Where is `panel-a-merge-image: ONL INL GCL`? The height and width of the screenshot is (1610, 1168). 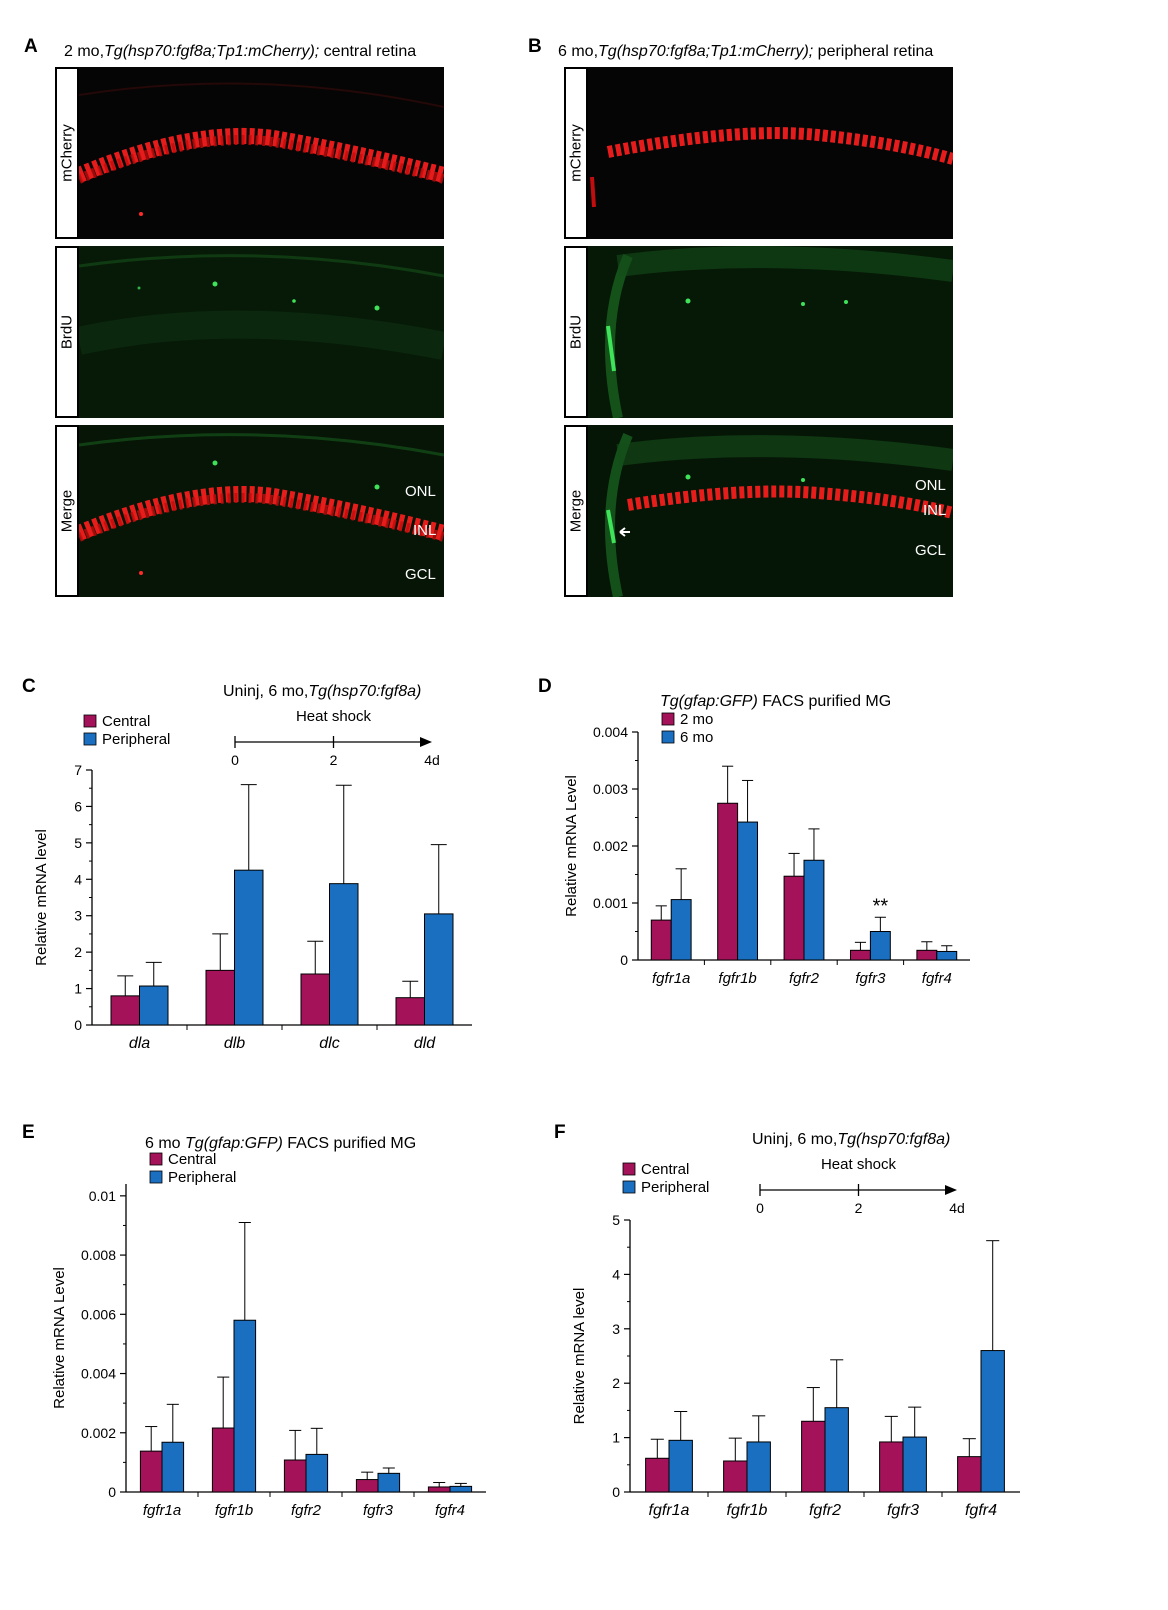 panel-a-merge-image: ONL INL GCL is located at coordinates (261, 511).